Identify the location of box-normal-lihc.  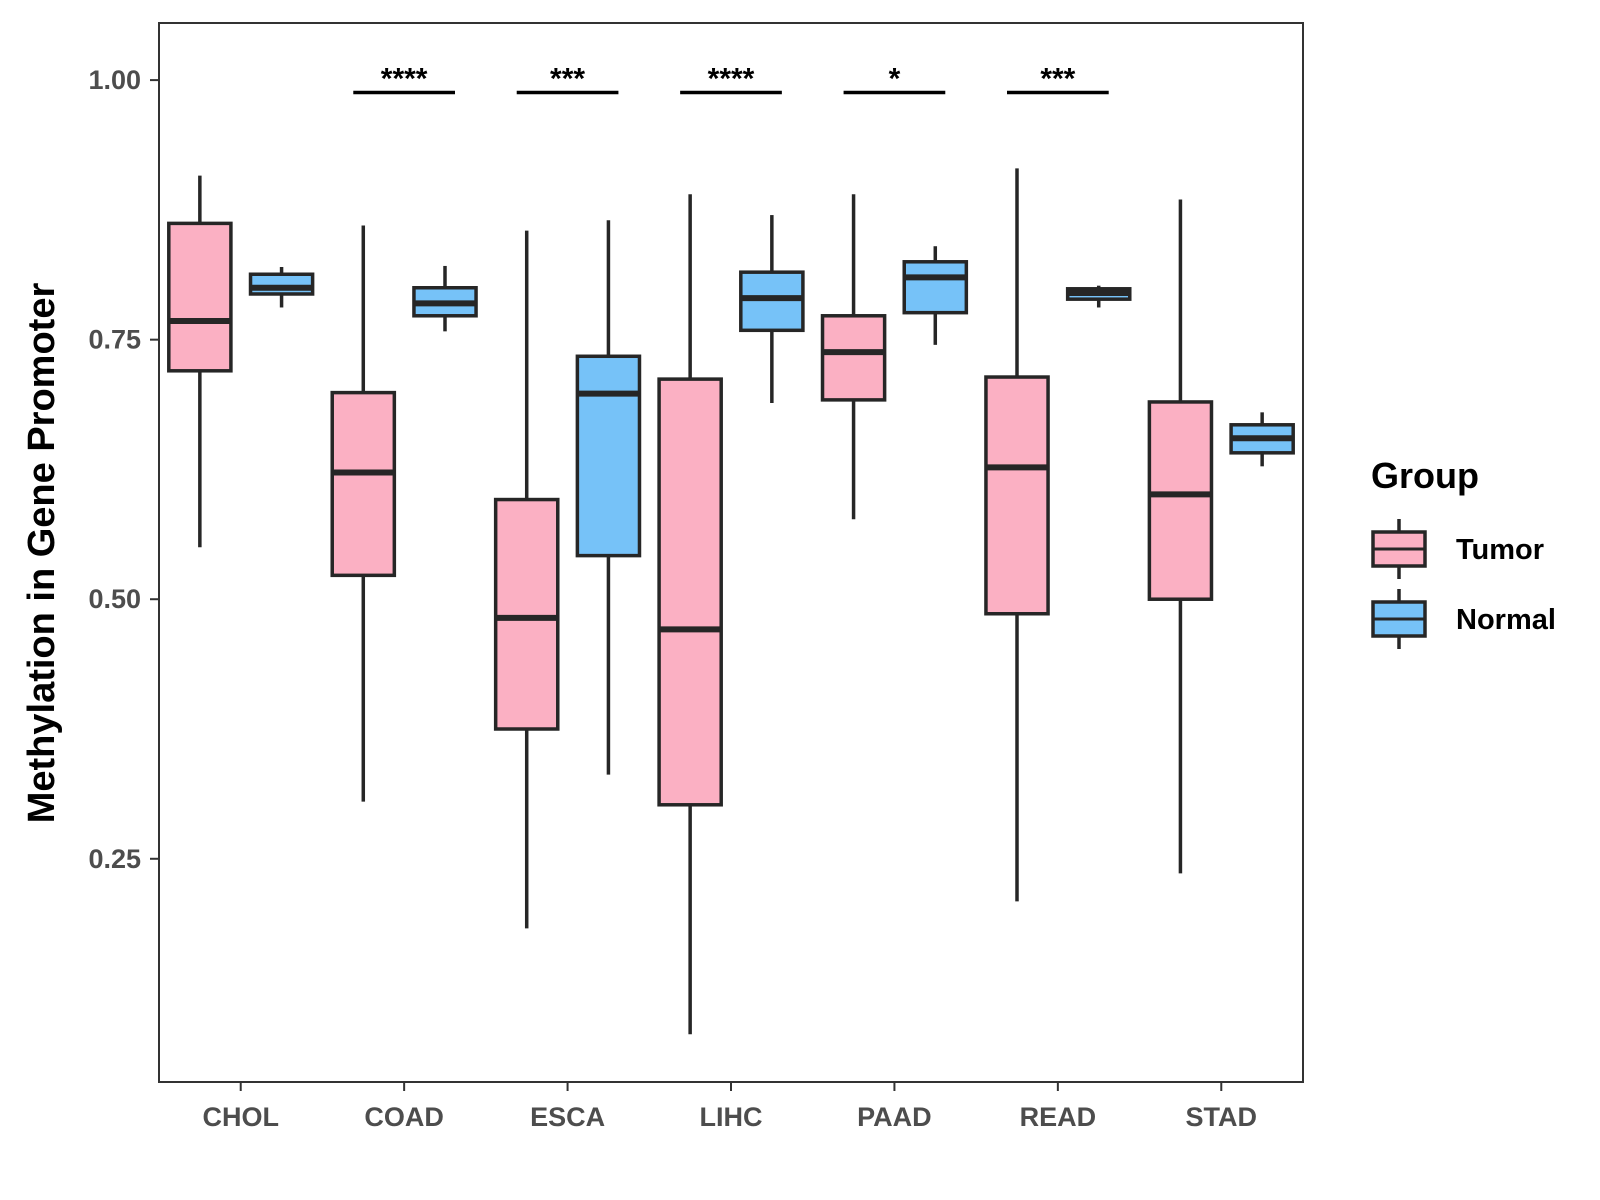
(772, 309).